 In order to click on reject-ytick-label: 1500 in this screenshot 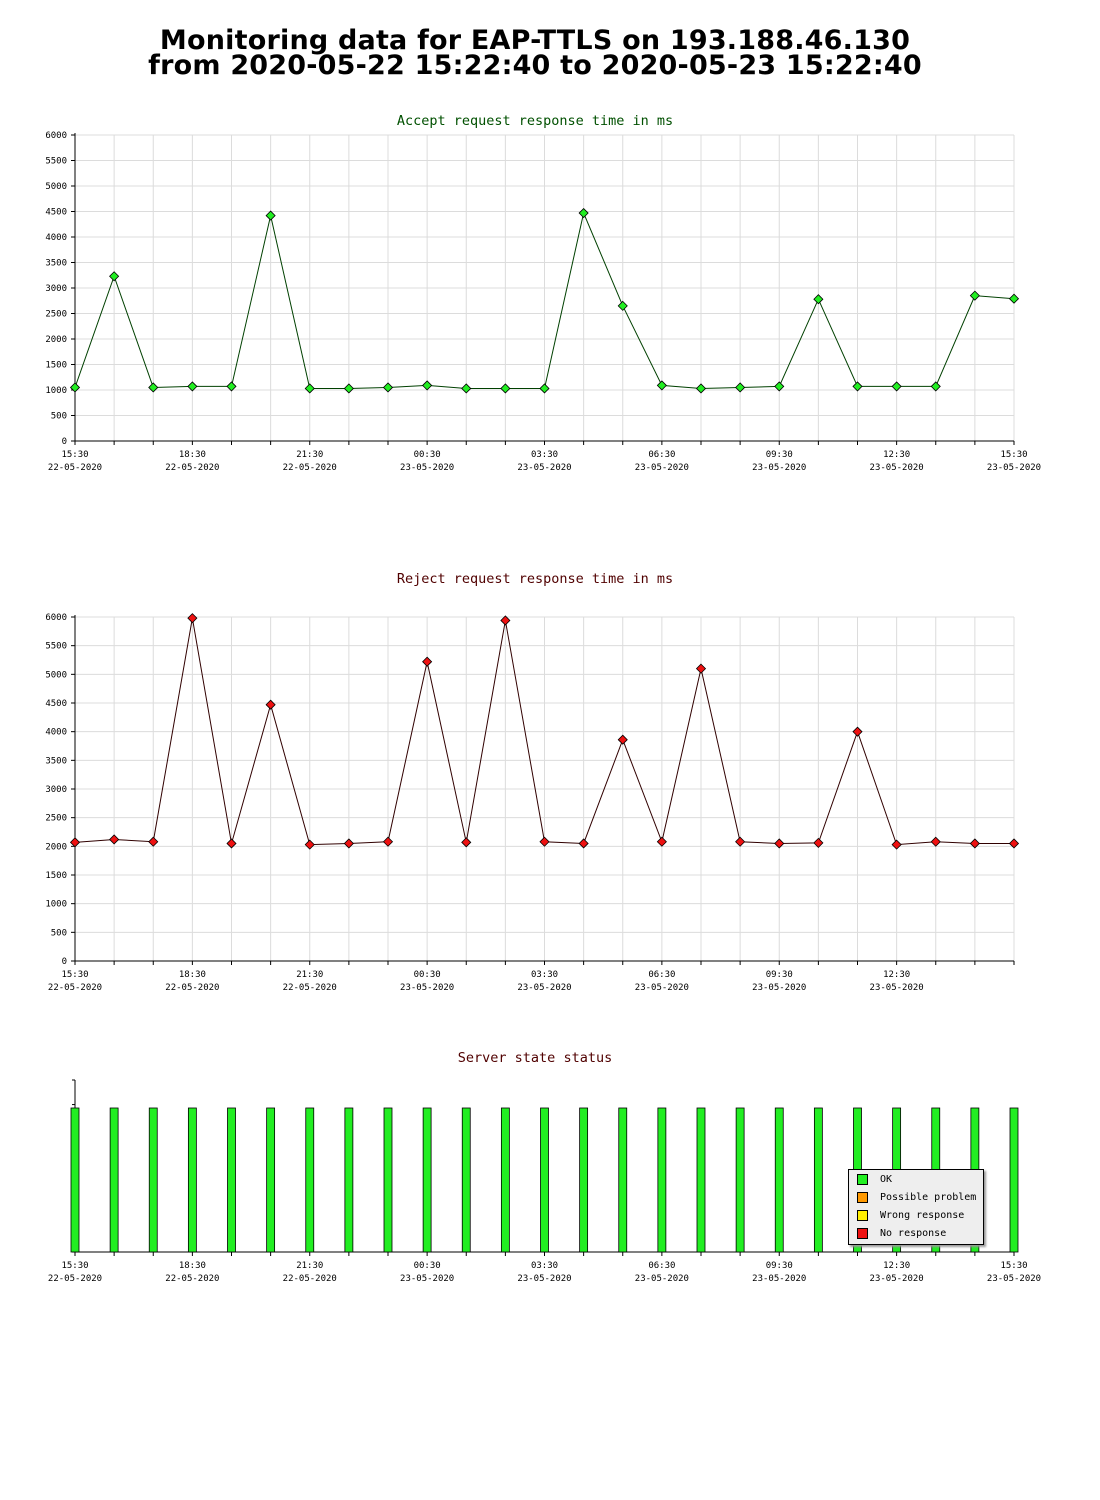, I will do `click(56, 876)`.